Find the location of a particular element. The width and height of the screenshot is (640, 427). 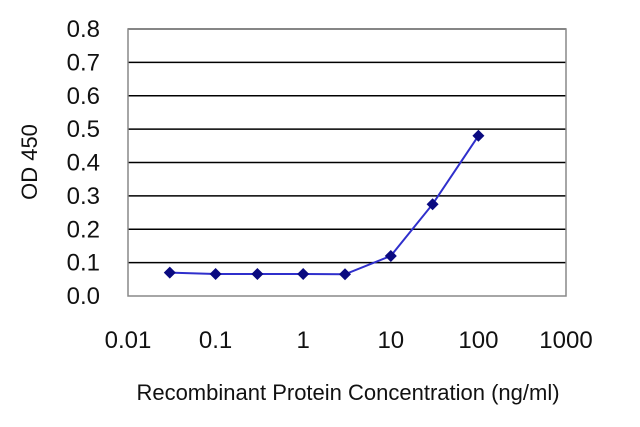

y-axis-label: OD 450 is located at coordinates (29, 162).